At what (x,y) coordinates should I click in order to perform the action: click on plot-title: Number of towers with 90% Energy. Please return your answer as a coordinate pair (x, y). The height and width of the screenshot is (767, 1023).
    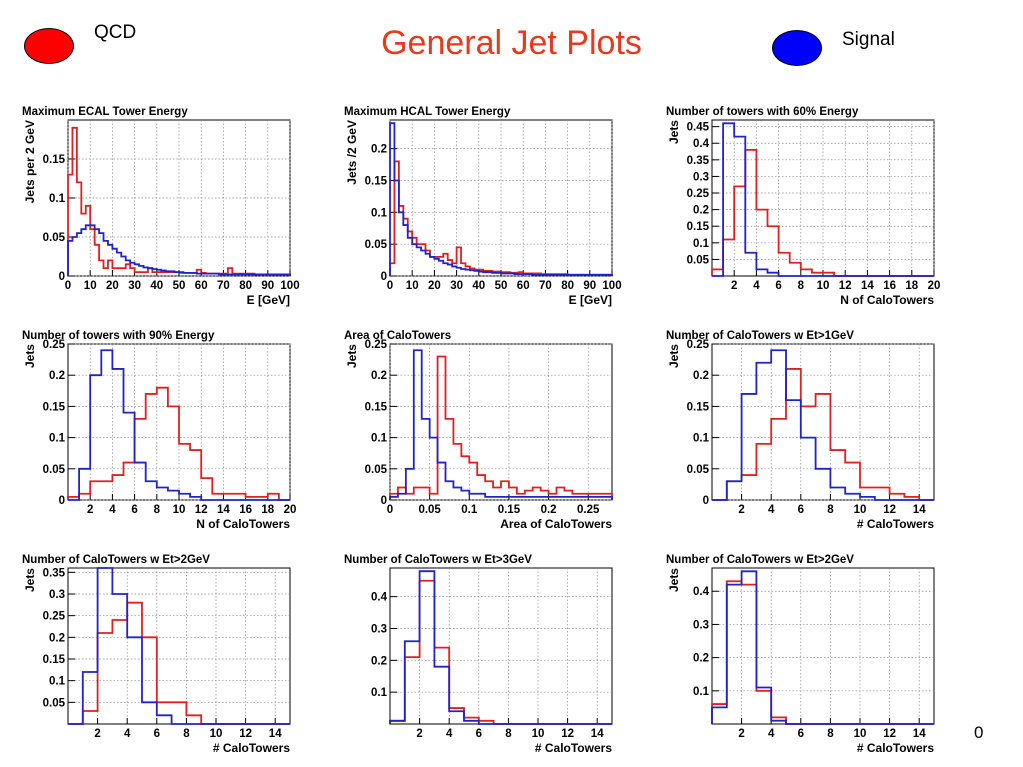
    Looking at the image, I should click on (118, 336).